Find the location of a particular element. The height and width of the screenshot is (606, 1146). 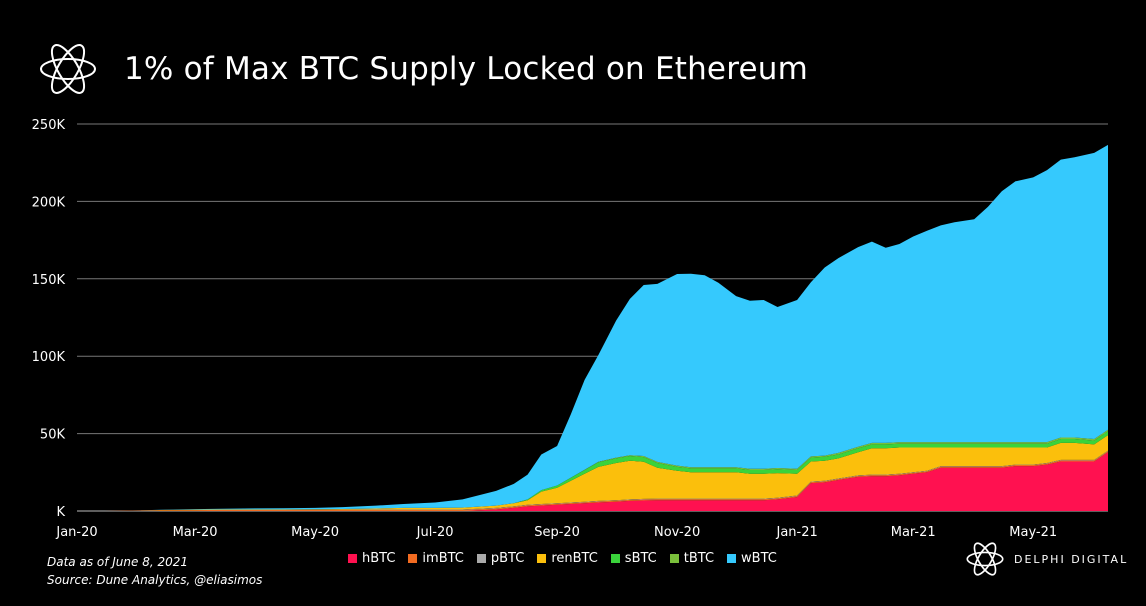

legend-label: sBTC is located at coordinates (640, 558).